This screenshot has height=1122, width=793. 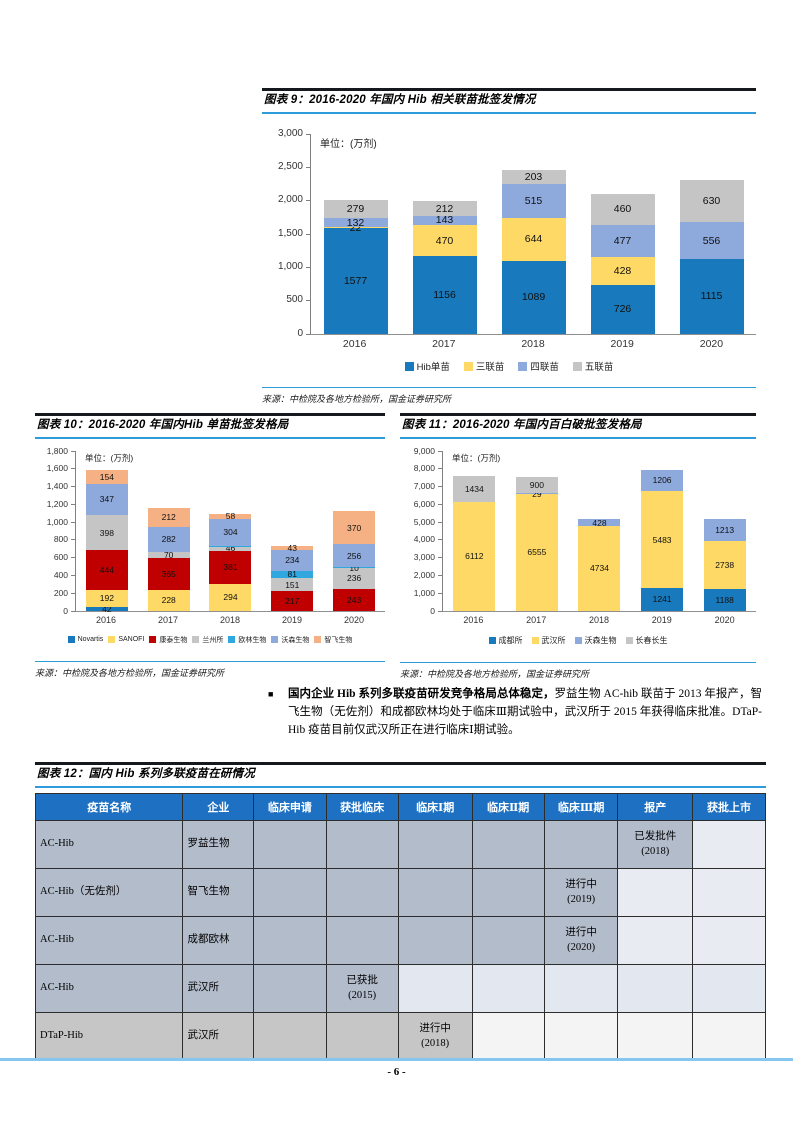 I want to click on y-tick-label: 9,000, so click(x=424, y=450).